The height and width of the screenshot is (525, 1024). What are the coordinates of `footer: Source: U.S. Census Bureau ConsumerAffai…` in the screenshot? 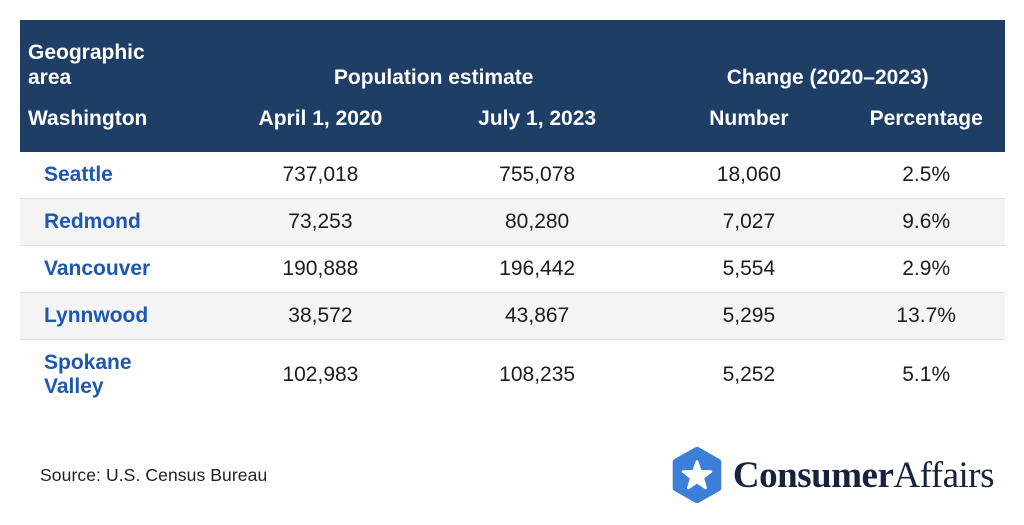 It's located at (512, 475).